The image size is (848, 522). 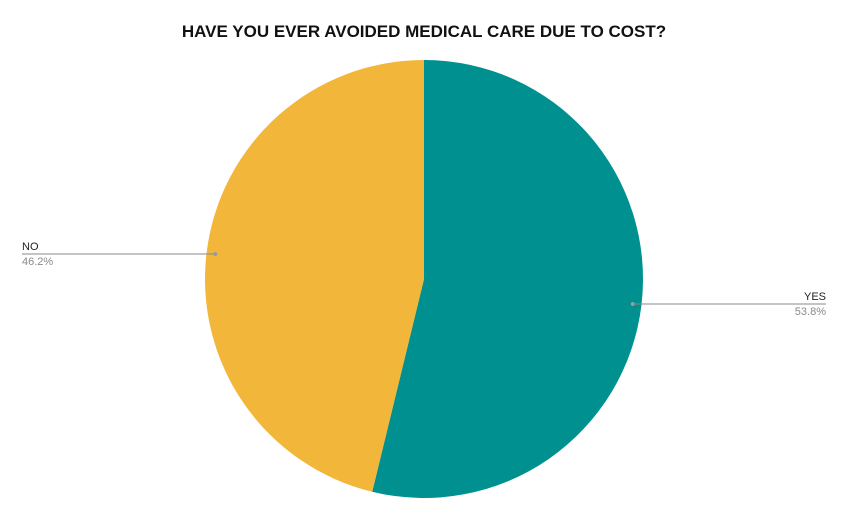 I want to click on leader-dot-yes, so click(x=632, y=304).